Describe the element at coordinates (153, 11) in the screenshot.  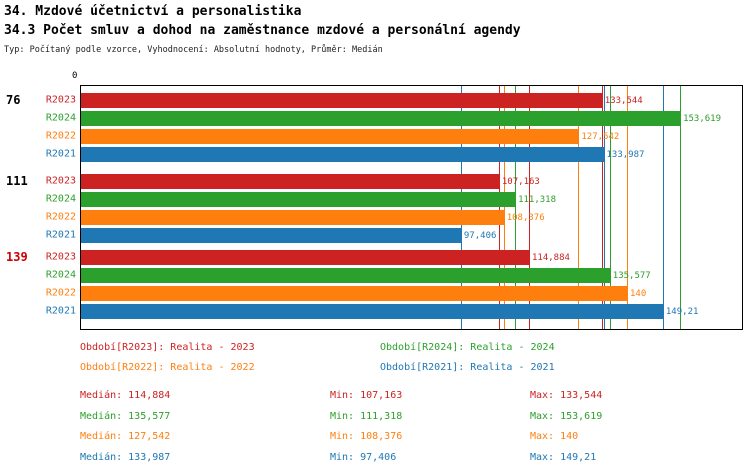
I see `chart-title: 34. Mzdové účetnictví a personalistika` at that location.